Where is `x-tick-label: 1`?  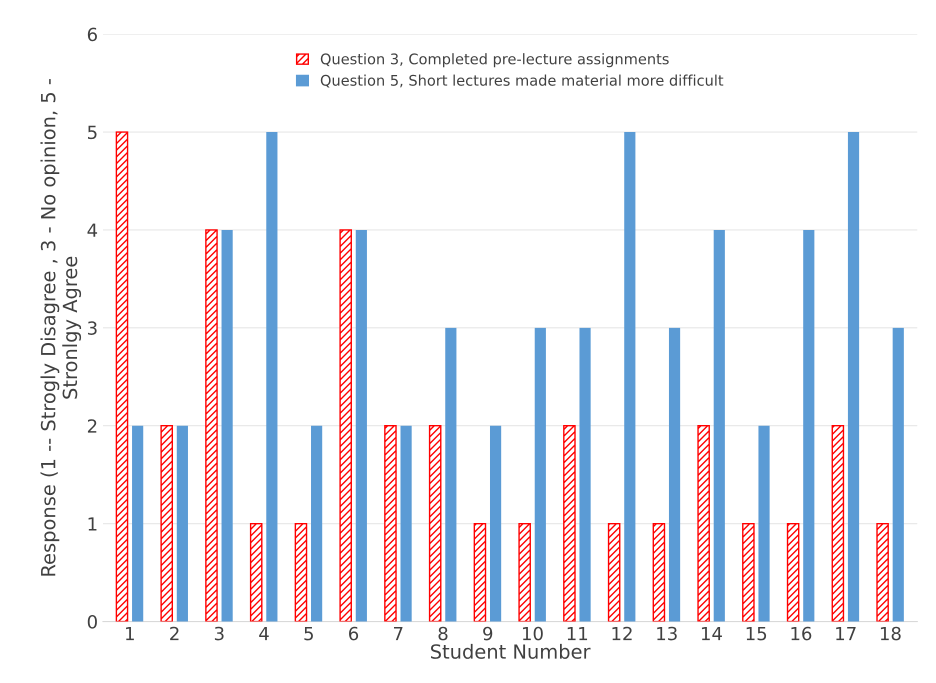 x-tick-label: 1 is located at coordinates (130, 633).